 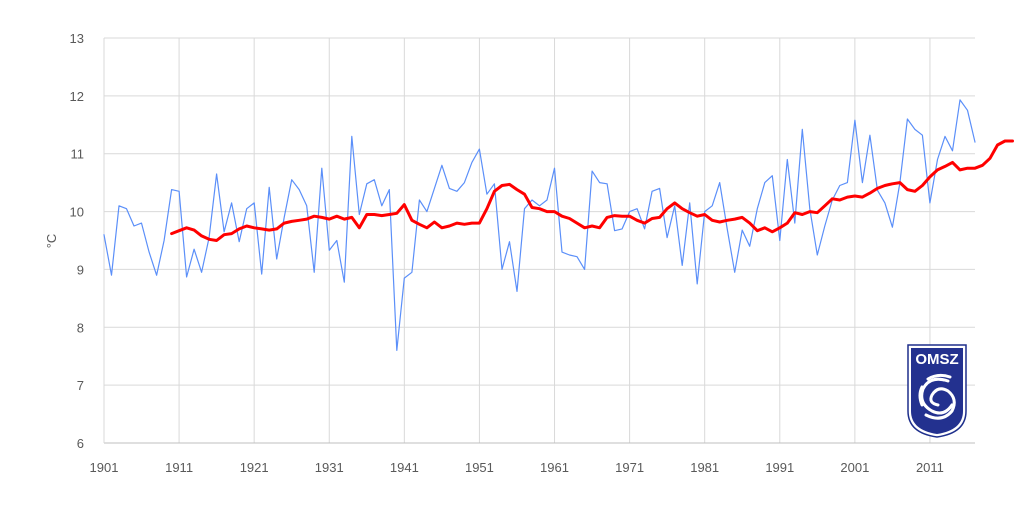 What do you see at coordinates (936, 359) in the screenshot?
I see `logo-text: OMSZ` at bounding box center [936, 359].